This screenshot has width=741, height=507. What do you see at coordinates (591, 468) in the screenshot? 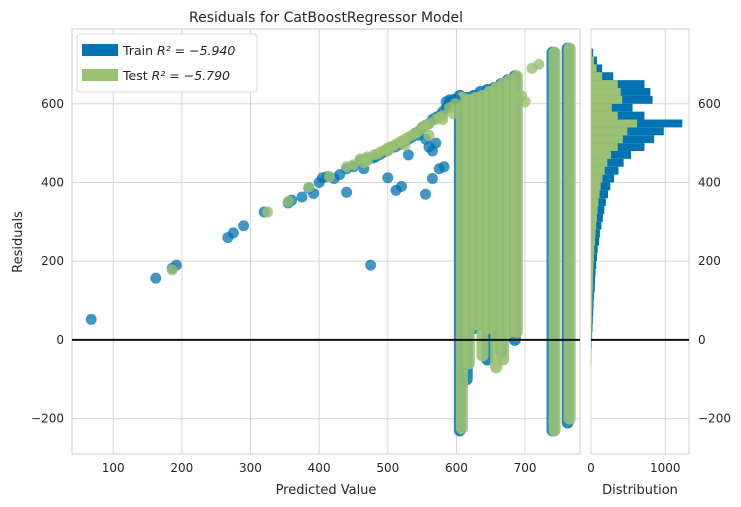
I see `distribution-x-tick-label: 0` at bounding box center [591, 468].